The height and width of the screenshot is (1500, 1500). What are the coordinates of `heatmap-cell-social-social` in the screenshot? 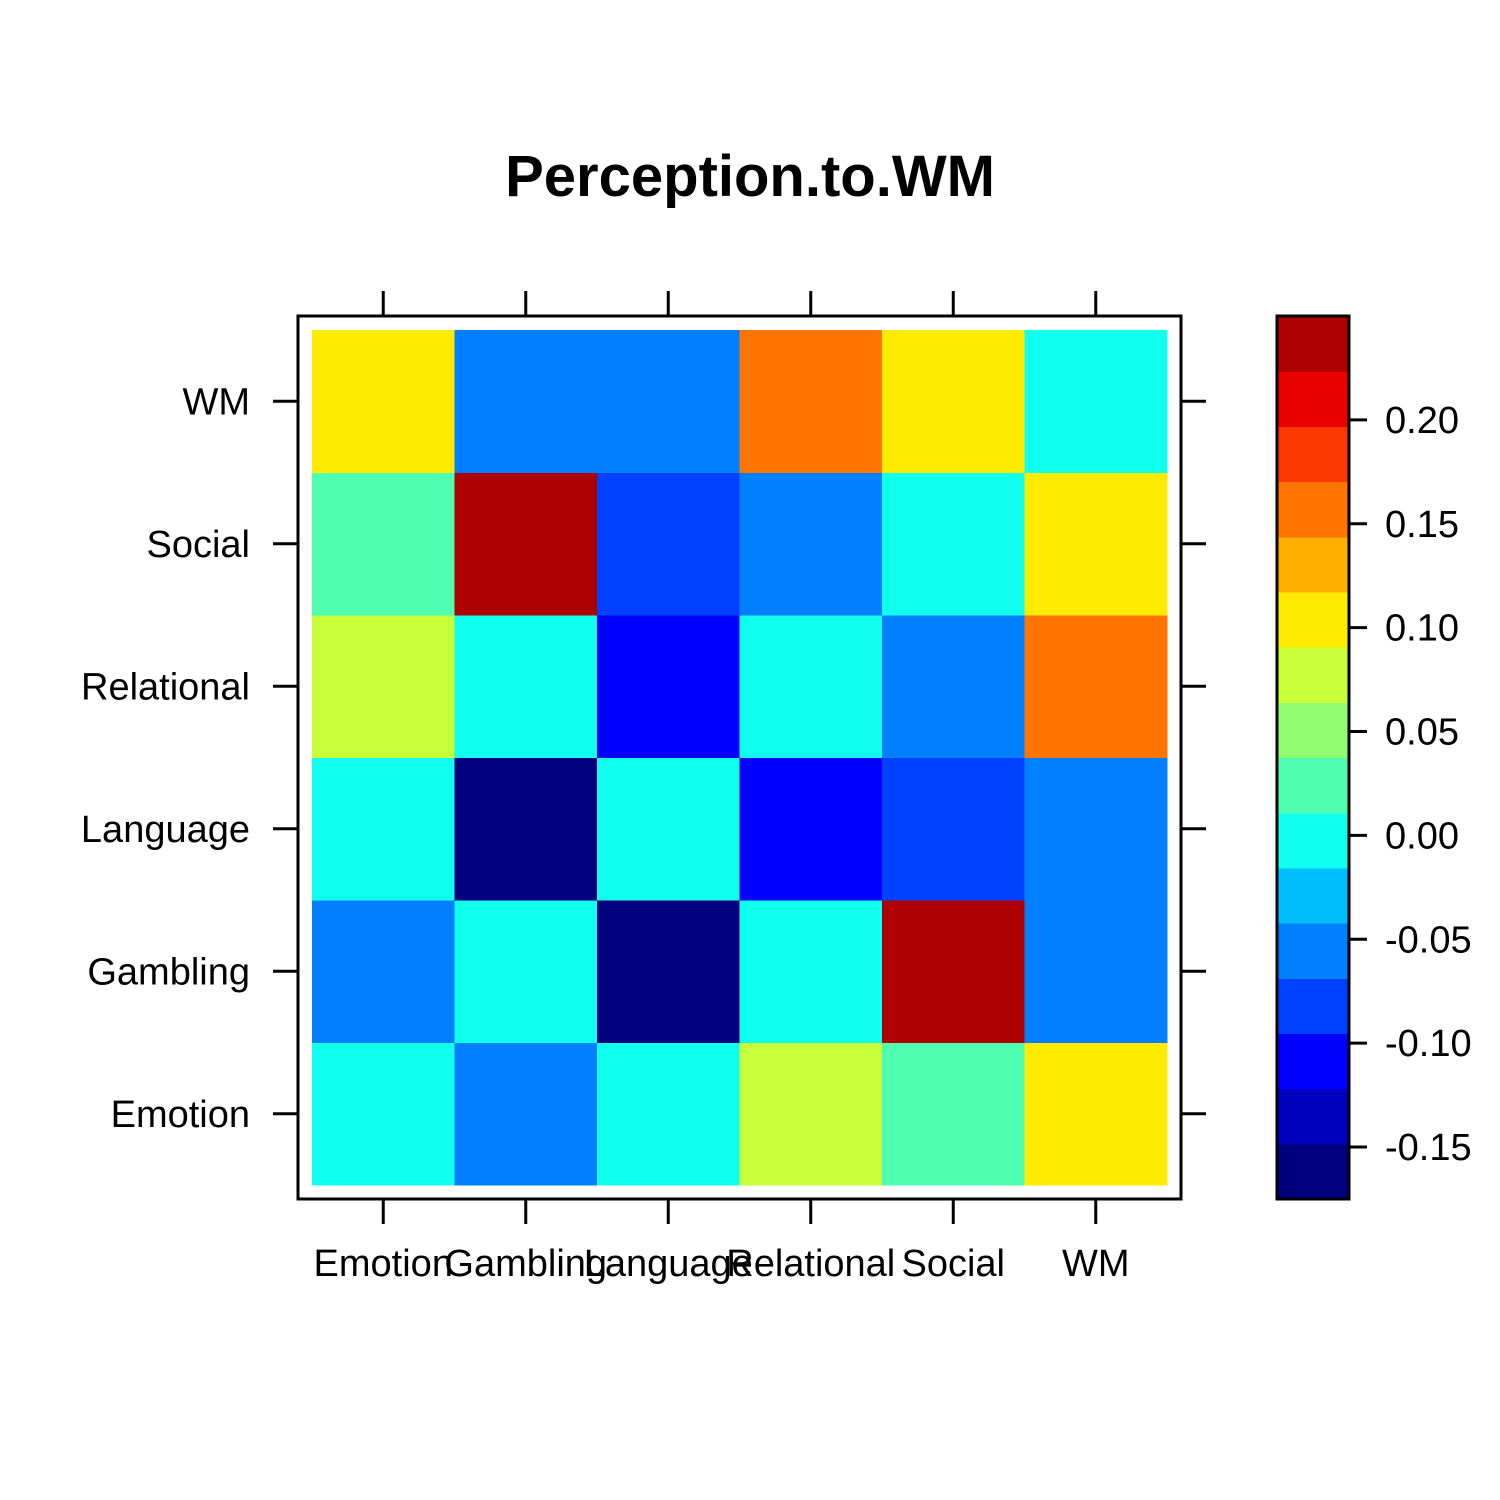 It's located at (954, 544).